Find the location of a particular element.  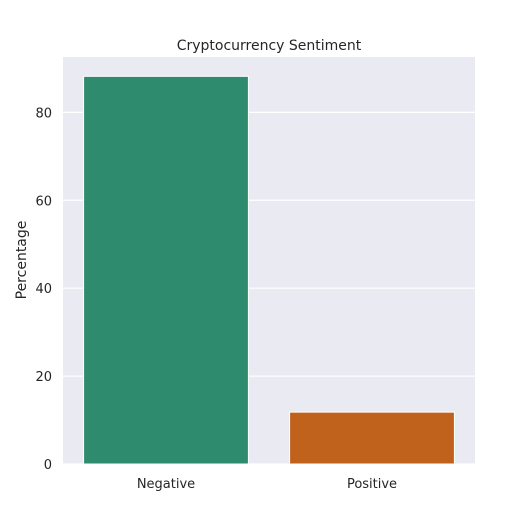

y-tick-label: 80 is located at coordinates (43, 113).